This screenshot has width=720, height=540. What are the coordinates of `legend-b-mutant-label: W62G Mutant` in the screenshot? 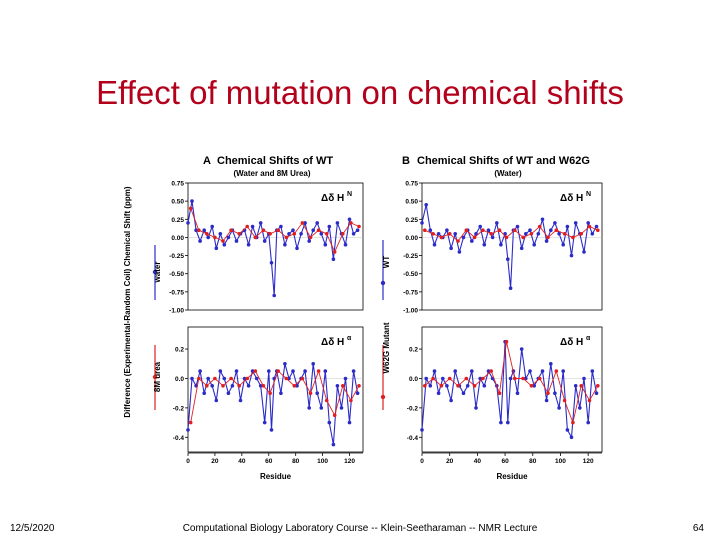 It's located at (386, 347).